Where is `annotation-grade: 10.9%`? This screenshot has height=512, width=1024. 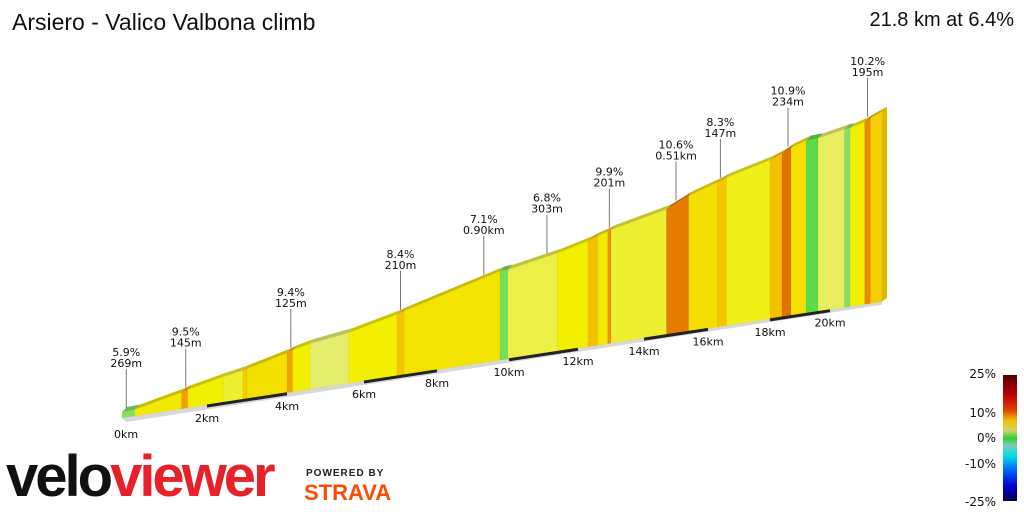
annotation-grade: 10.9% is located at coordinates (788, 91).